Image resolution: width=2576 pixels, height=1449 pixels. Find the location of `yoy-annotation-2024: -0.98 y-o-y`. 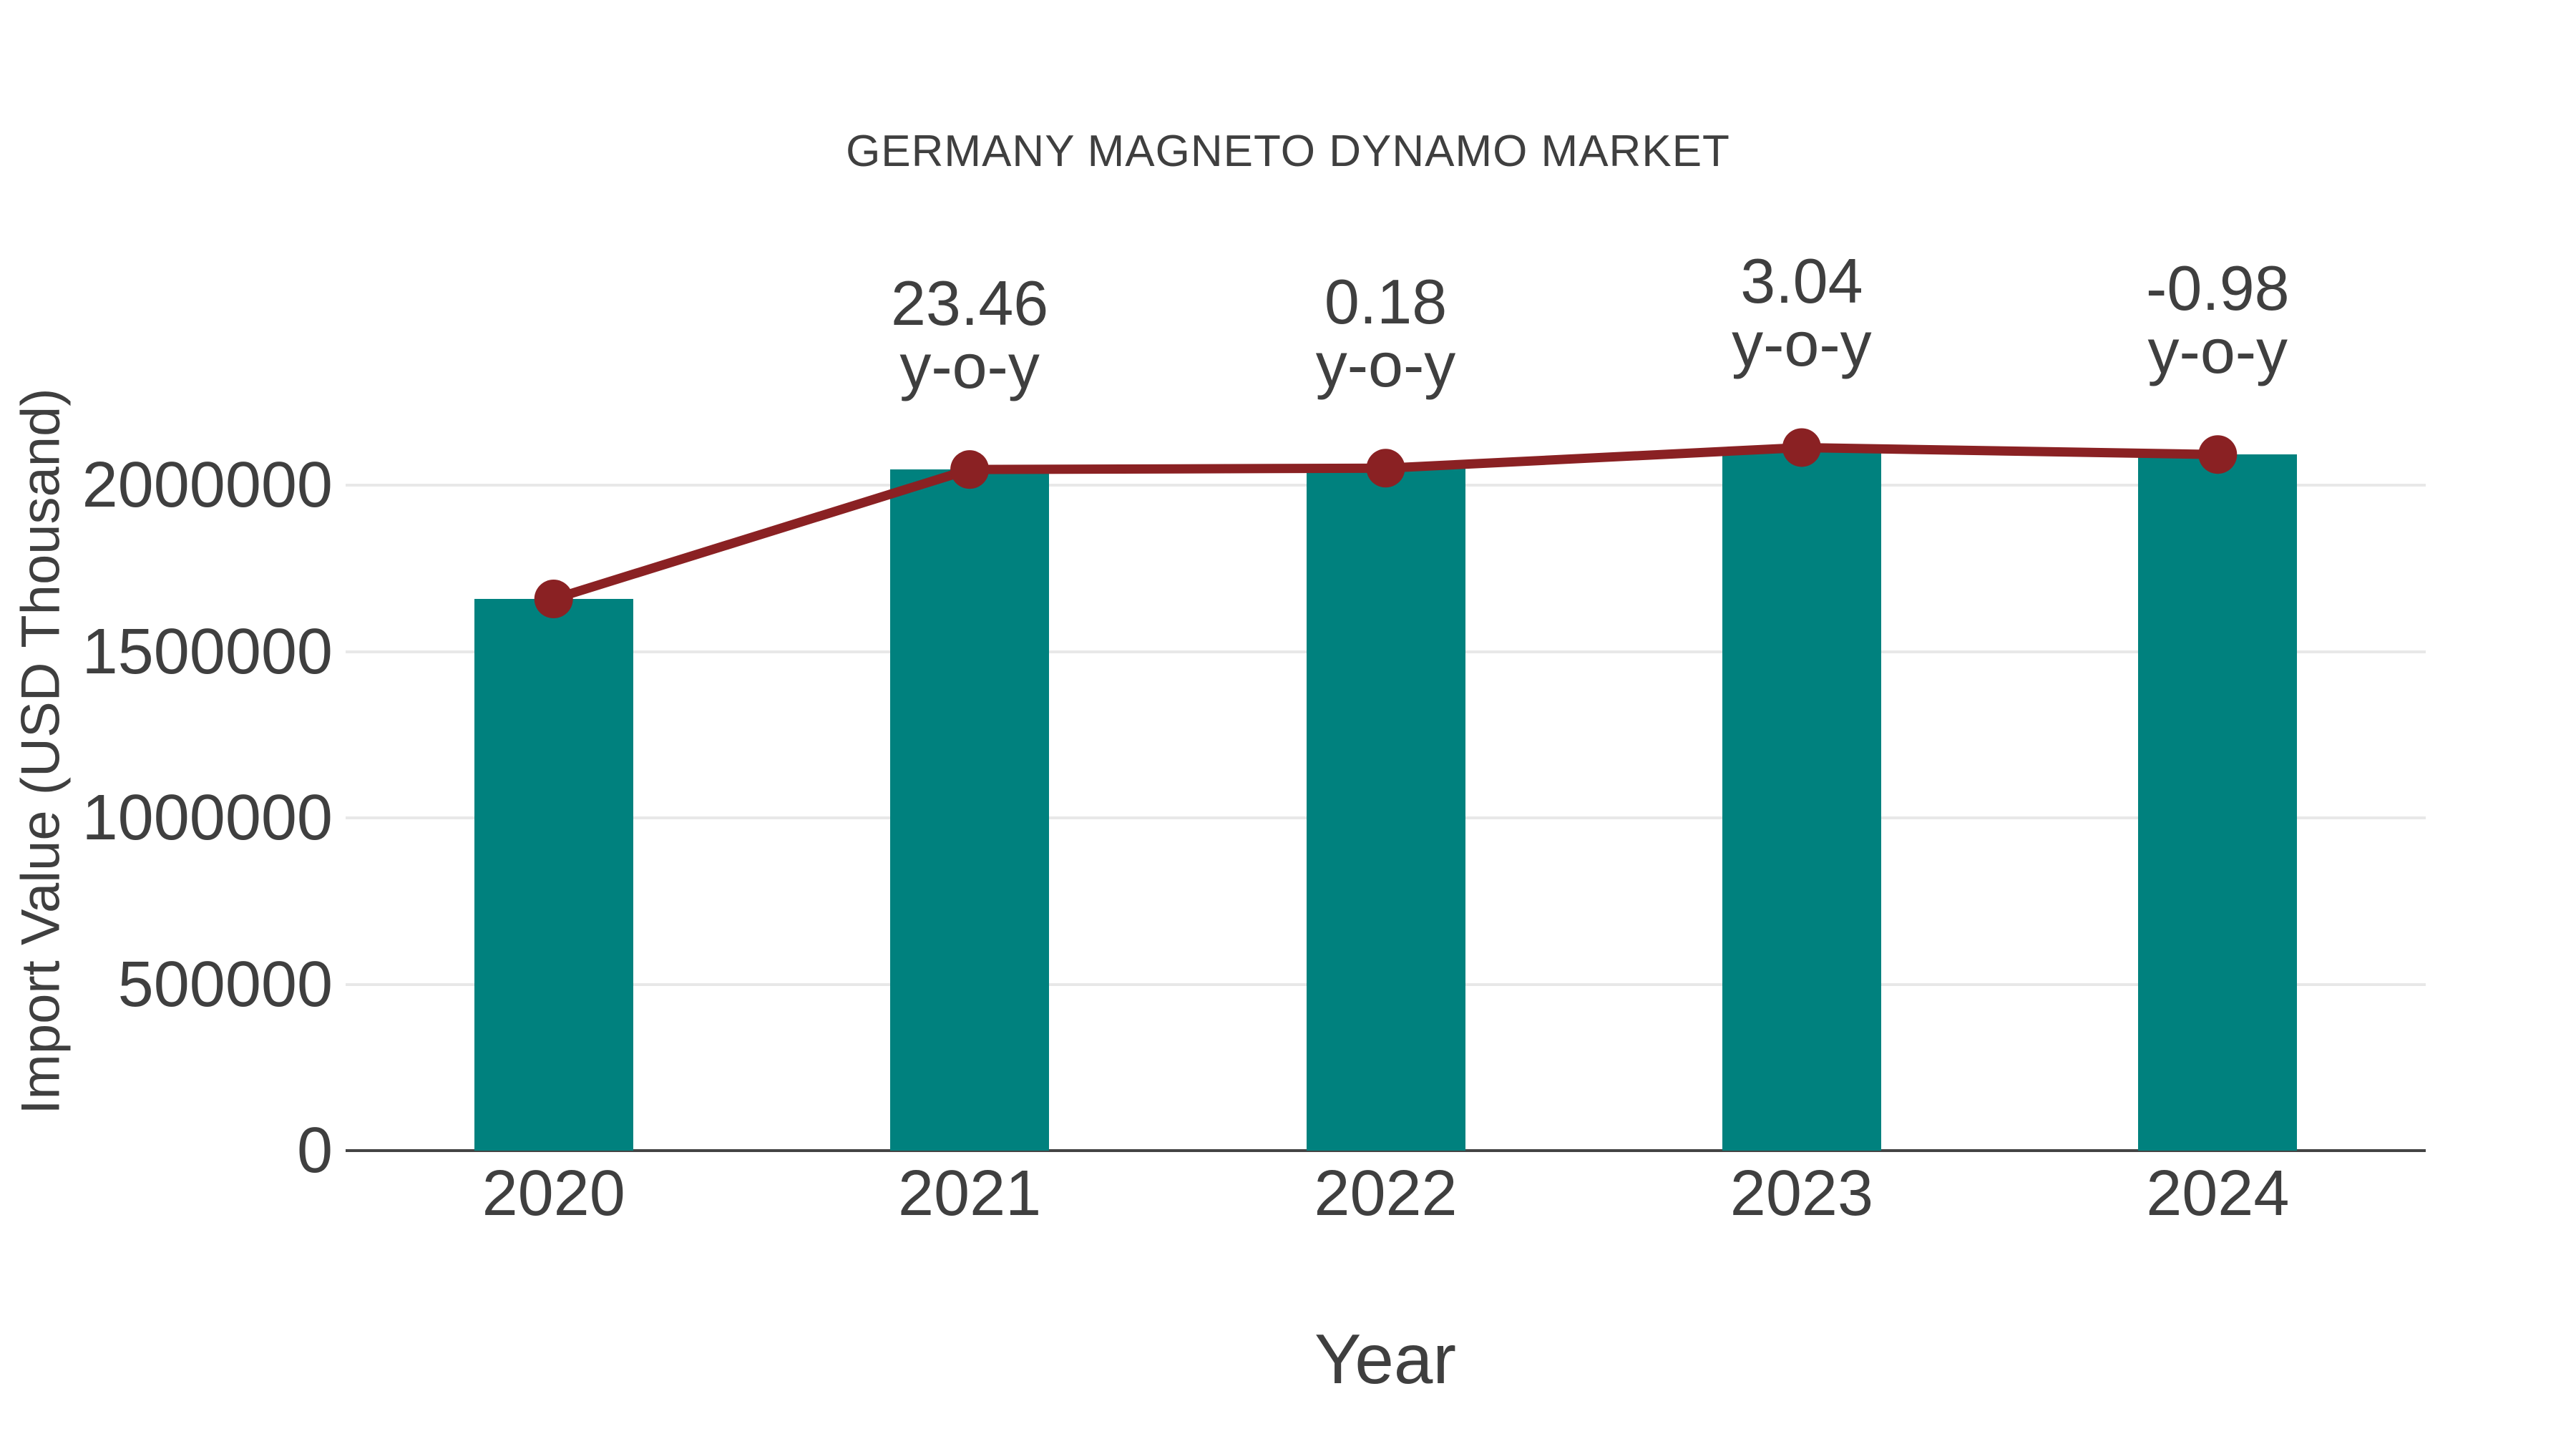

yoy-annotation-2024: -0.98 y-o-y is located at coordinates (2218, 320).